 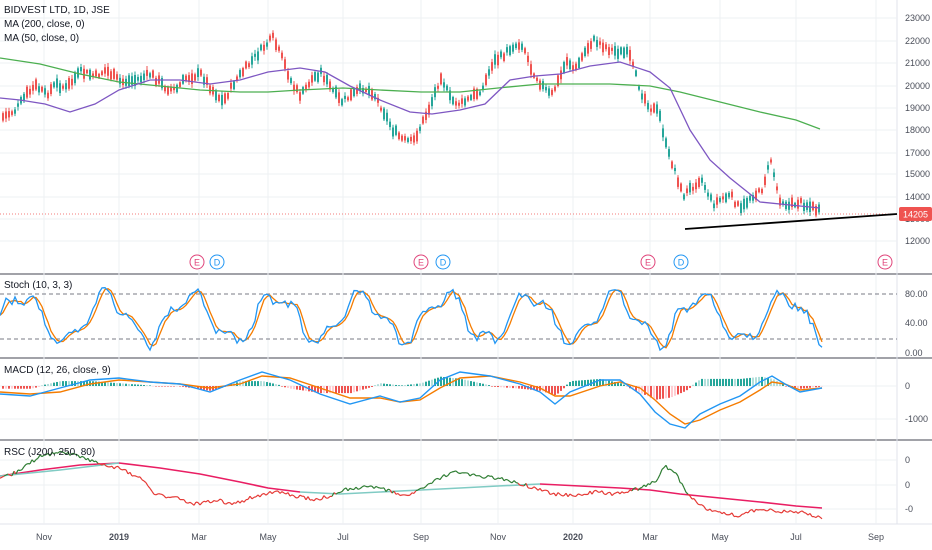 What do you see at coordinates (57, 10) in the screenshot?
I see `symbol-title: BIDVEST LTD, 1D, JSE` at bounding box center [57, 10].